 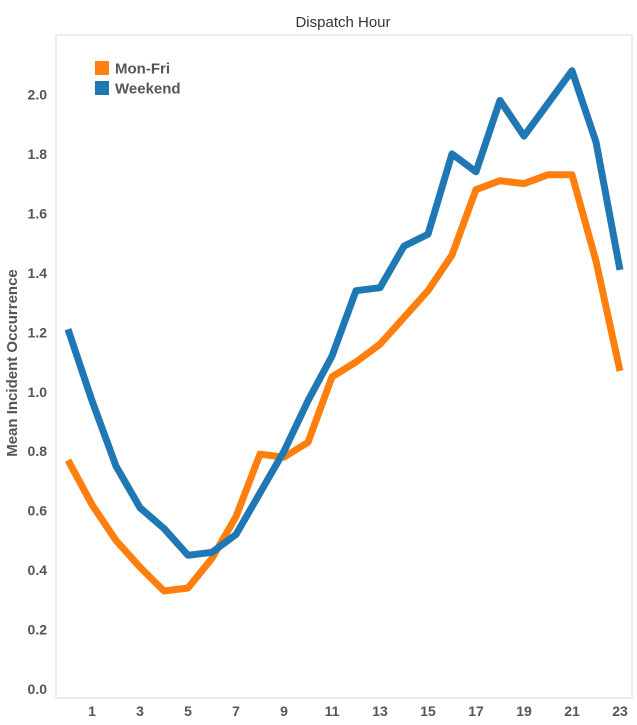 What do you see at coordinates (342, 22) in the screenshot?
I see `chart-title: Dispatch Hour` at bounding box center [342, 22].